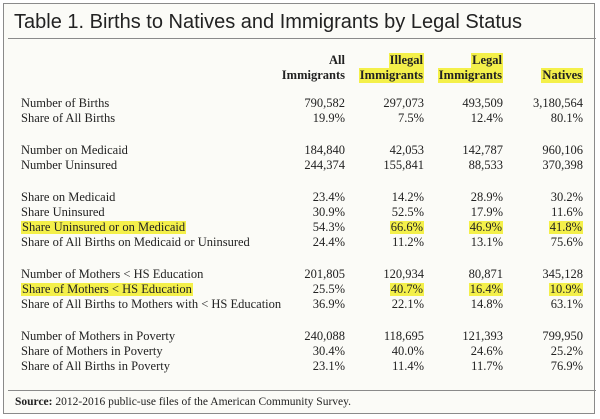  I want to click on cell-value: 790,582, so click(305, 103).